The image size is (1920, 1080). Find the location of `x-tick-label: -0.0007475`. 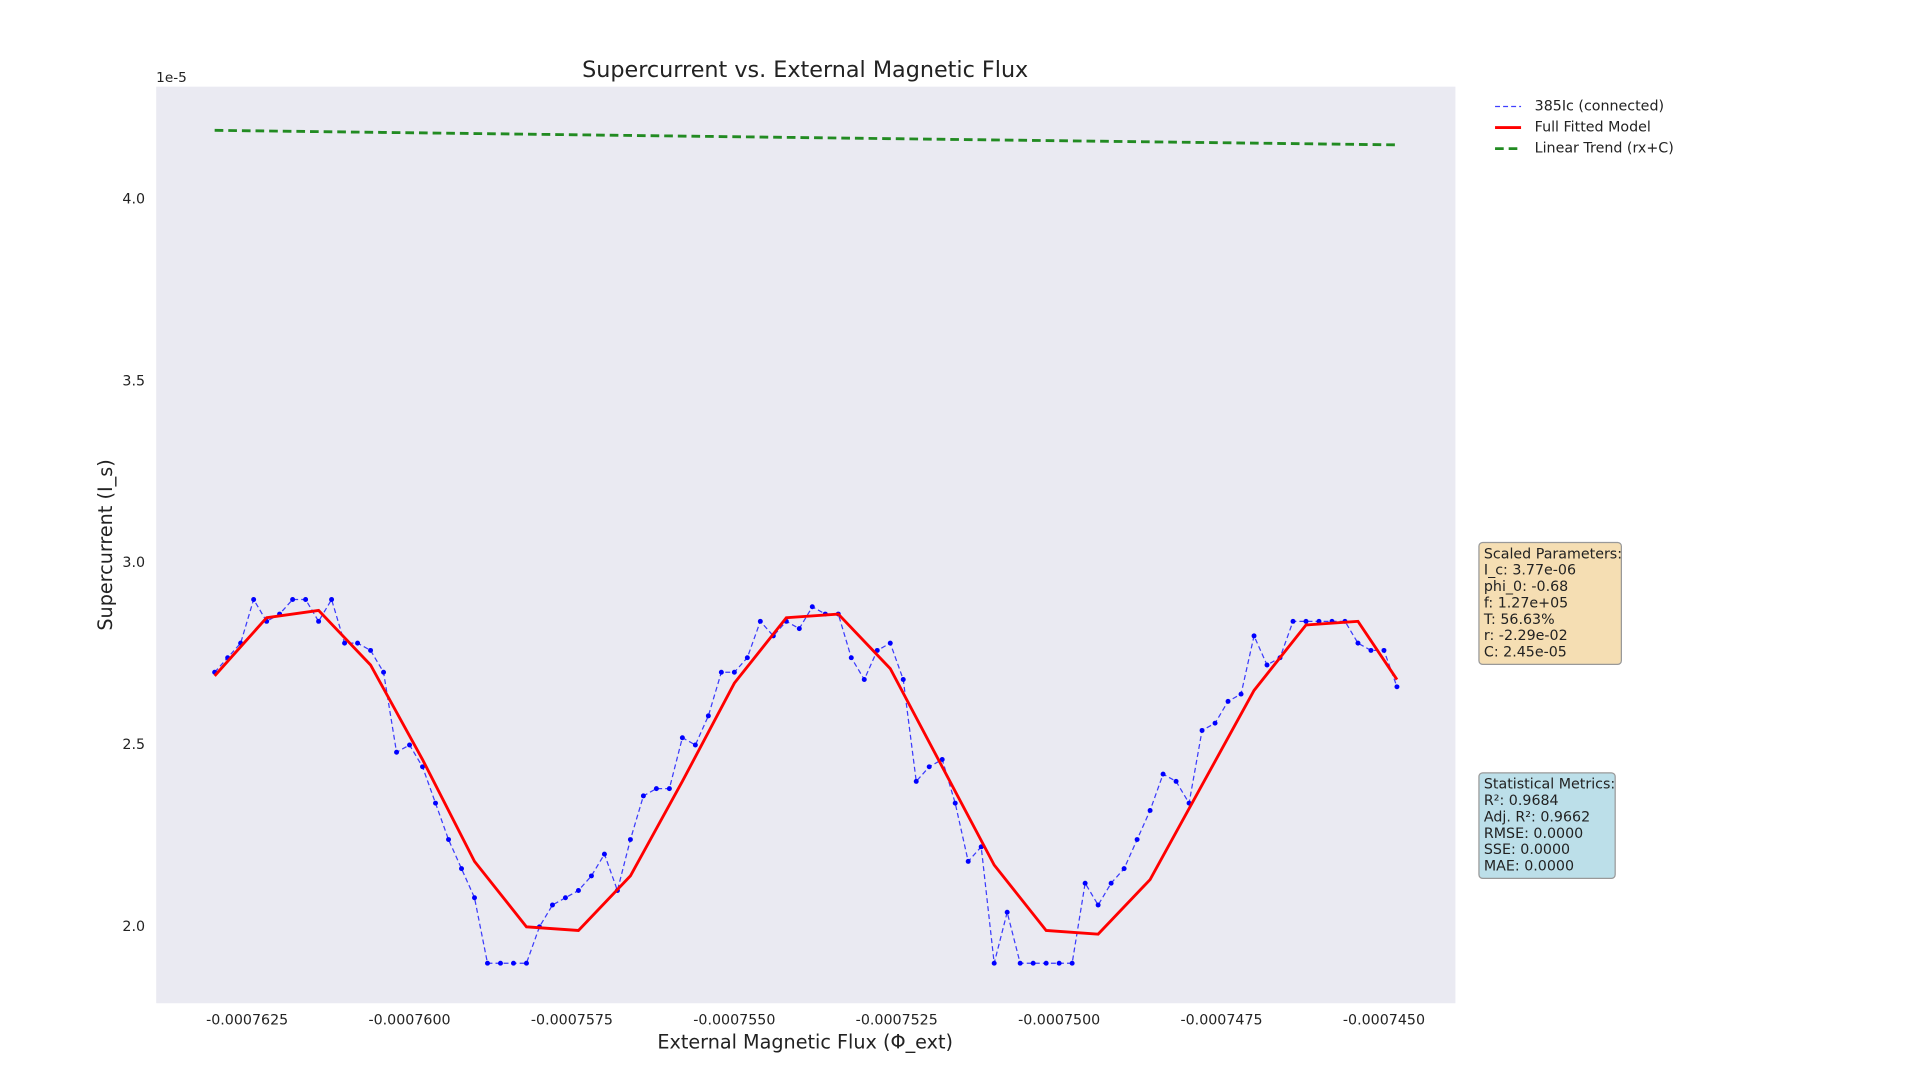

x-tick-label: -0.0007475 is located at coordinates (1221, 1021).